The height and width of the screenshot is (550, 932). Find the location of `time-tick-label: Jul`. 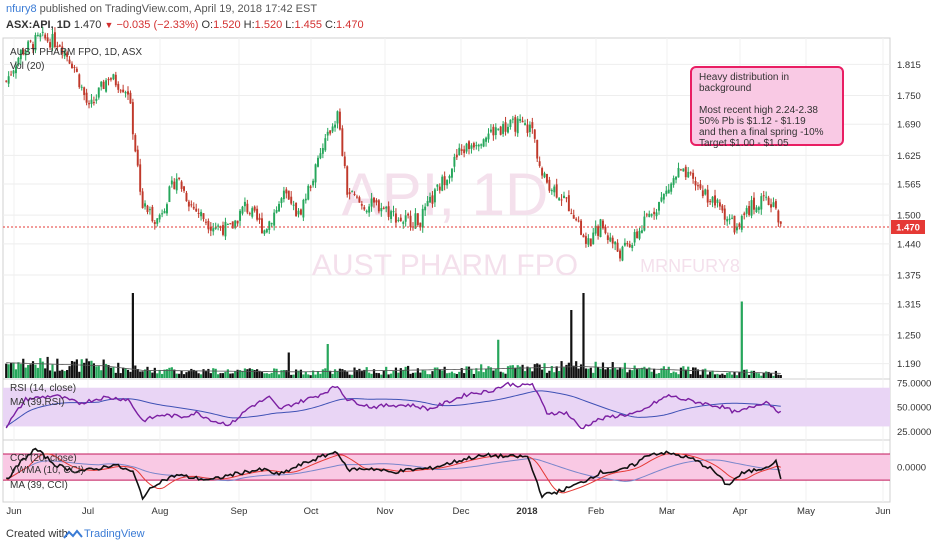

time-tick-label: Jul is located at coordinates (88, 511).